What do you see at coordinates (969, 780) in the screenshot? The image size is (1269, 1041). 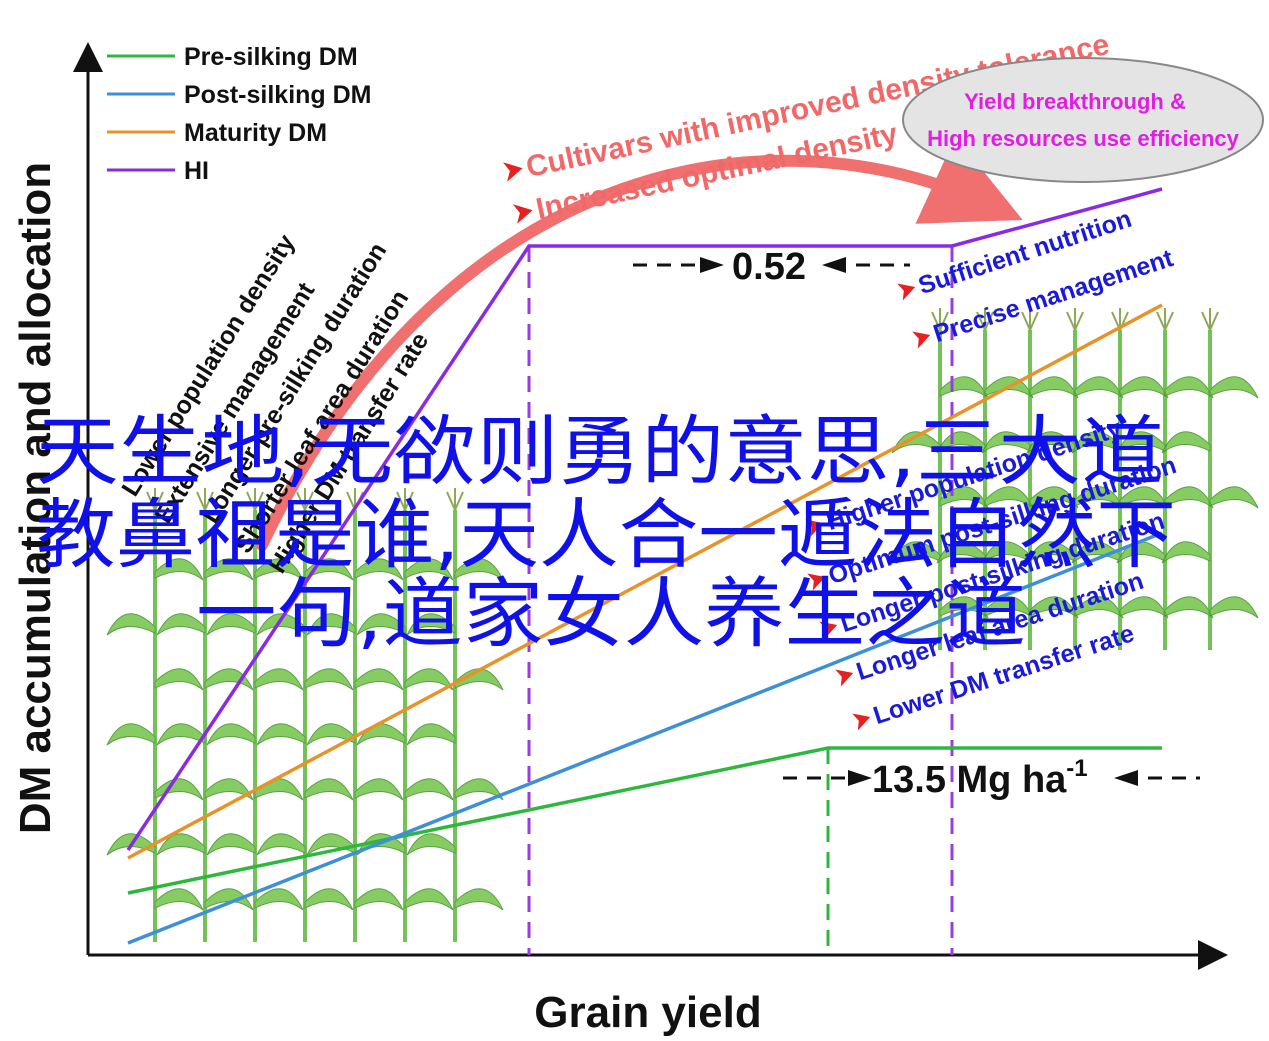 I see `plateau-value: 13.5 Mg ha` at bounding box center [969, 780].